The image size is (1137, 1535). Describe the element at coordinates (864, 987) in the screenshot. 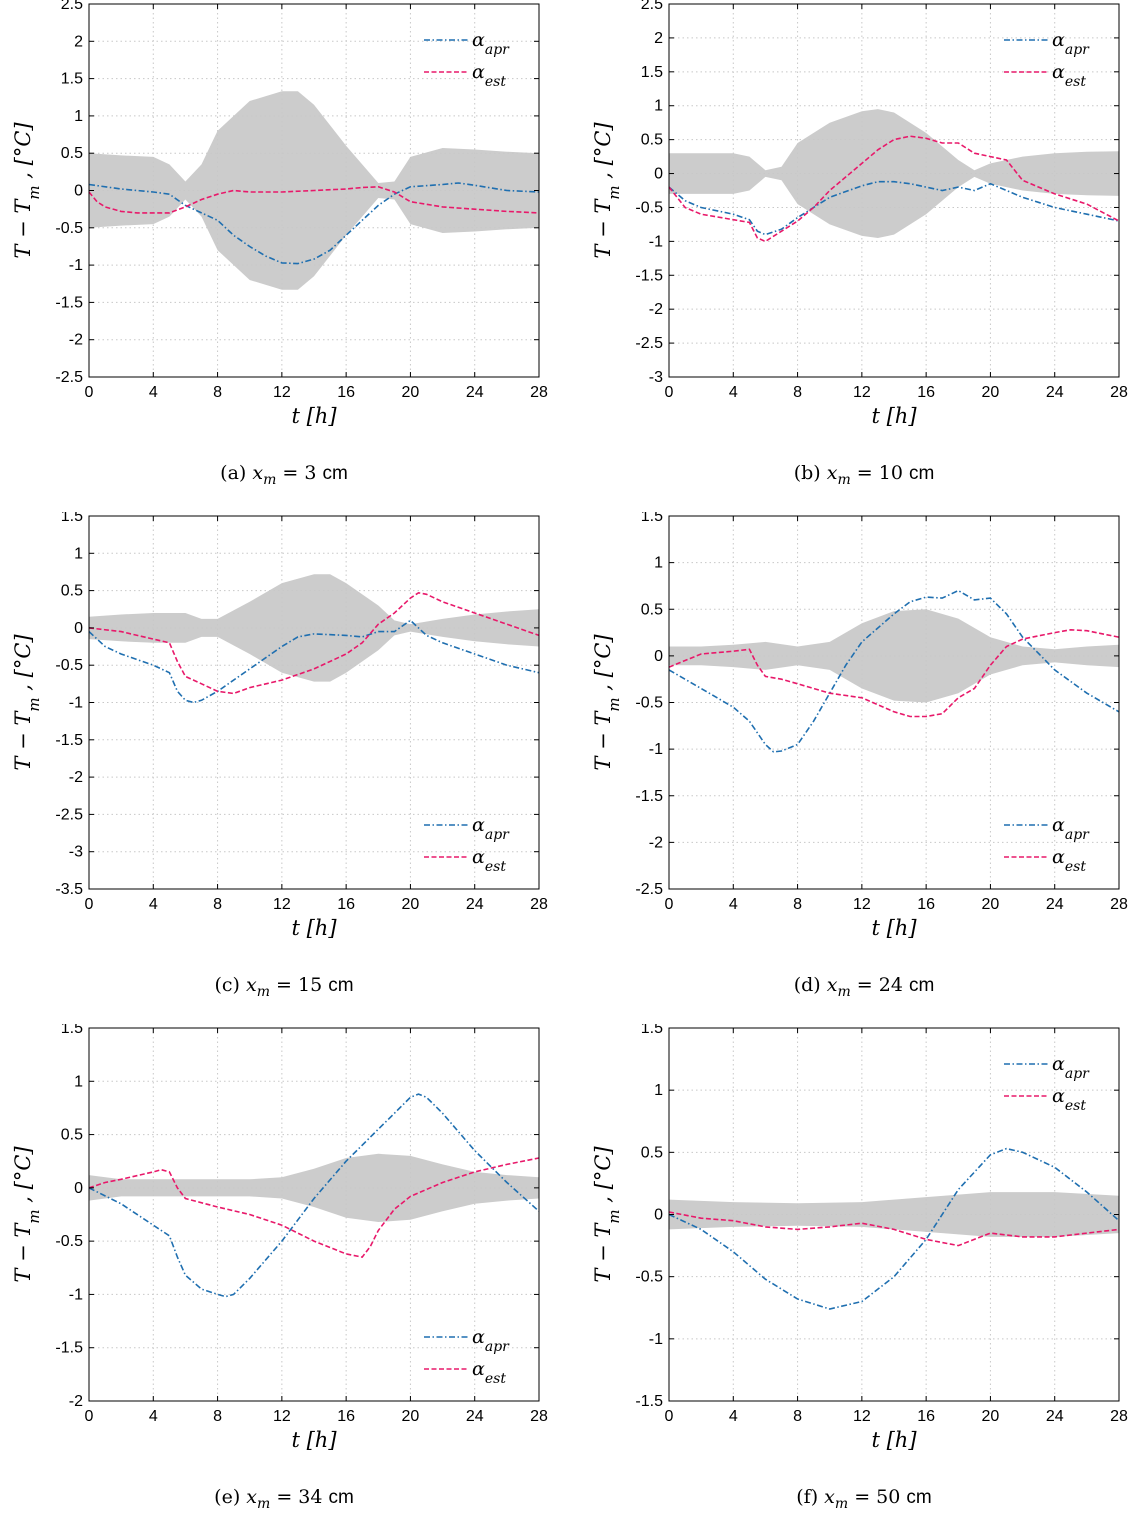

I see `panel-caption: (d) xm = 24 cm` at that location.